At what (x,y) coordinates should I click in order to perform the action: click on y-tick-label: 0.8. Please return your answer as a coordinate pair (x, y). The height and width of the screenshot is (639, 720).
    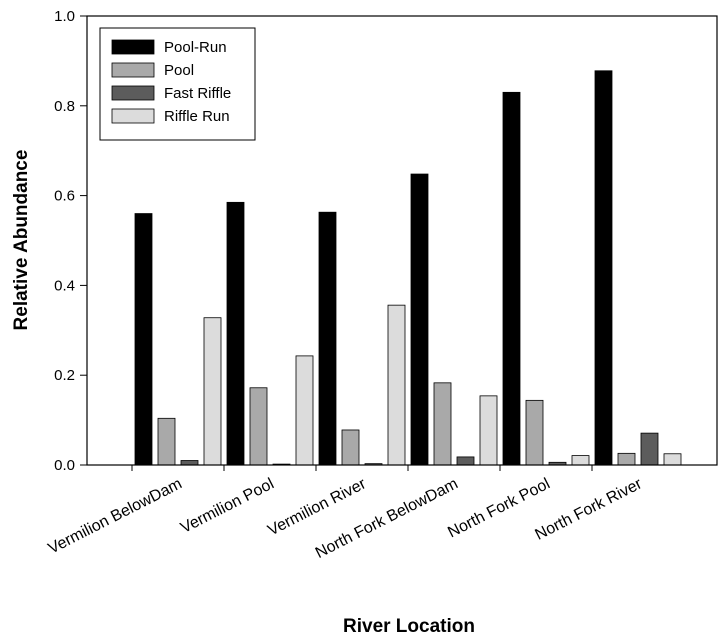
    Looking at the image, I should click on (64, 106).